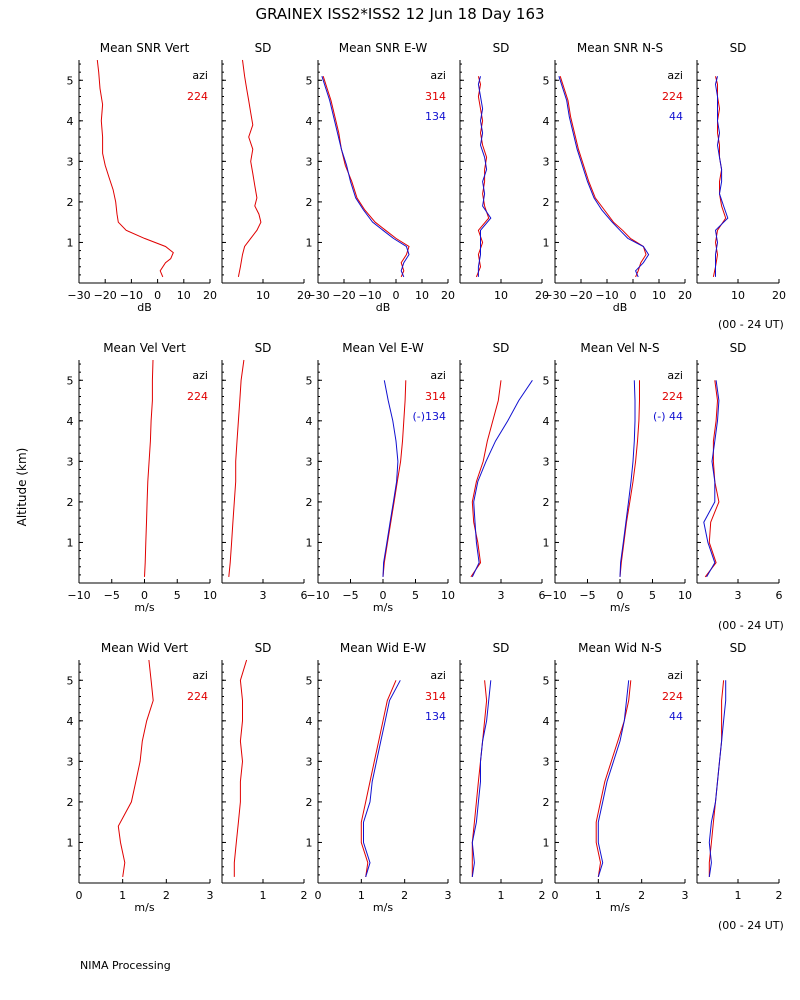  I want to click on panel-title: Mean Wid Vert, so click(144, 648).